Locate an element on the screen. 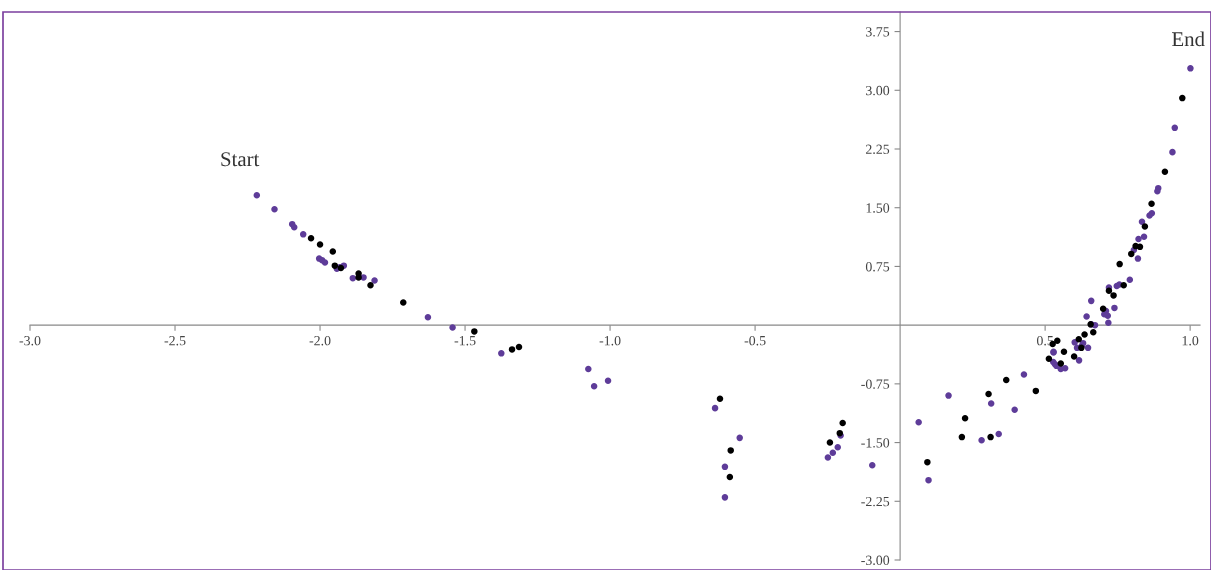 This screenshot has height=570, width=1211. annotation: End is located at coordinates (1188, 39).